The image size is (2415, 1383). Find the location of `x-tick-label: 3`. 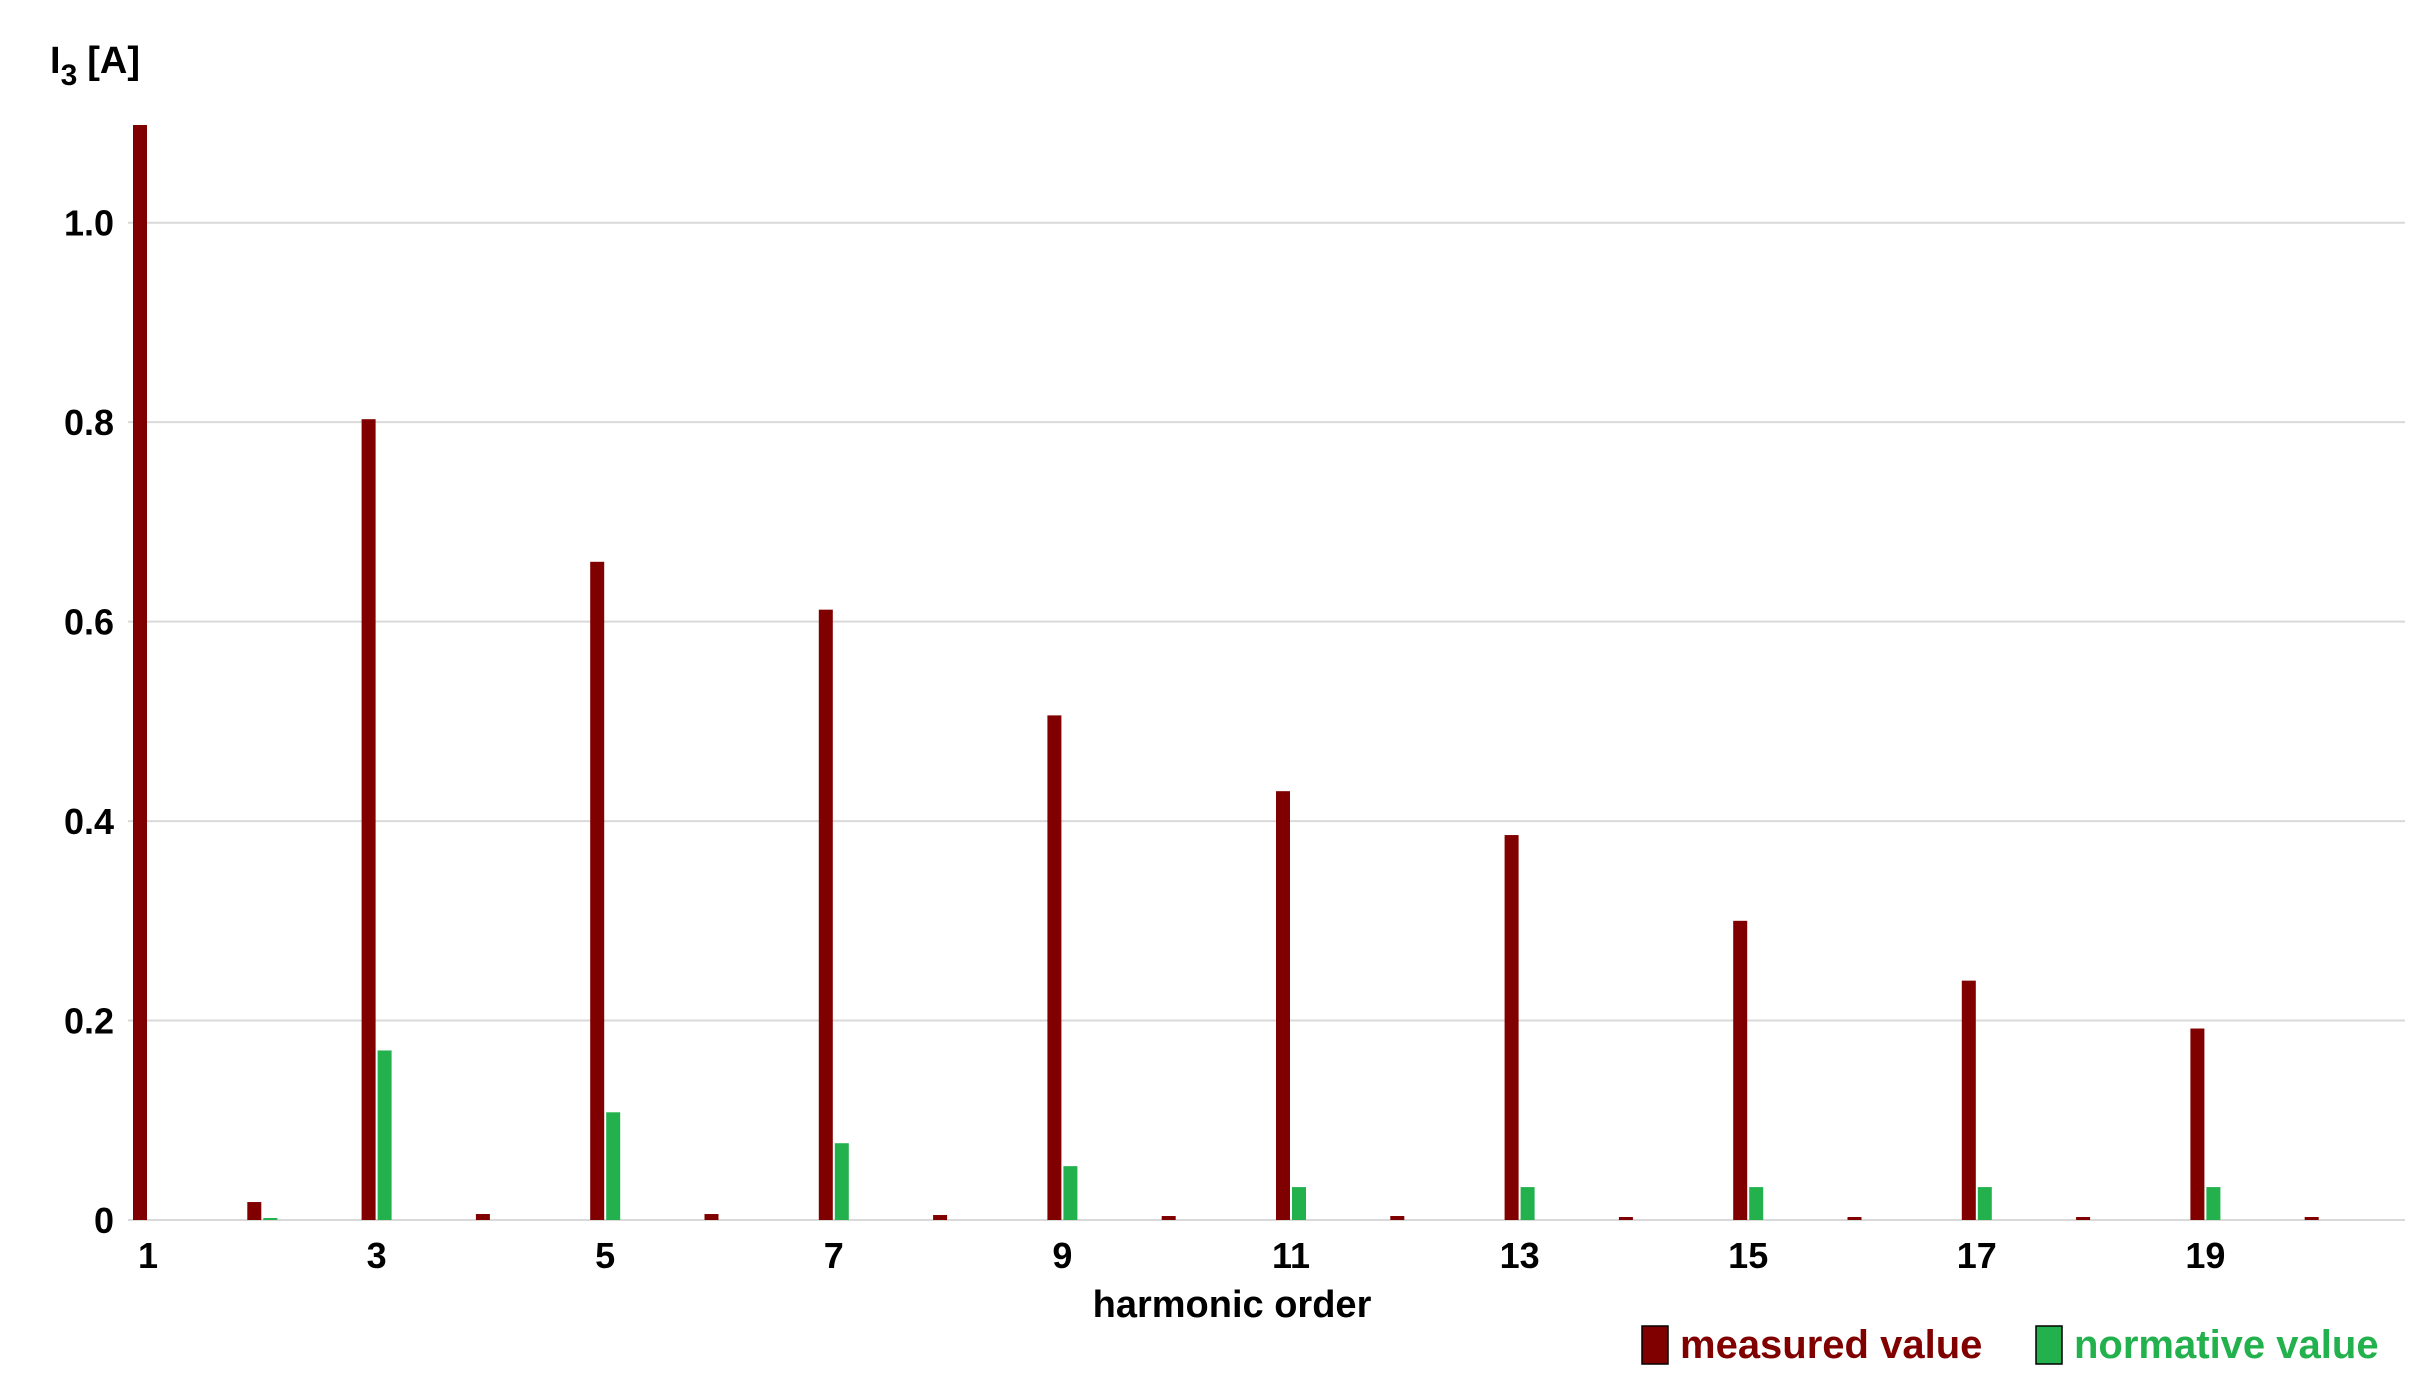

x-tick-label: 3 is located at coordinates (377, 1255).